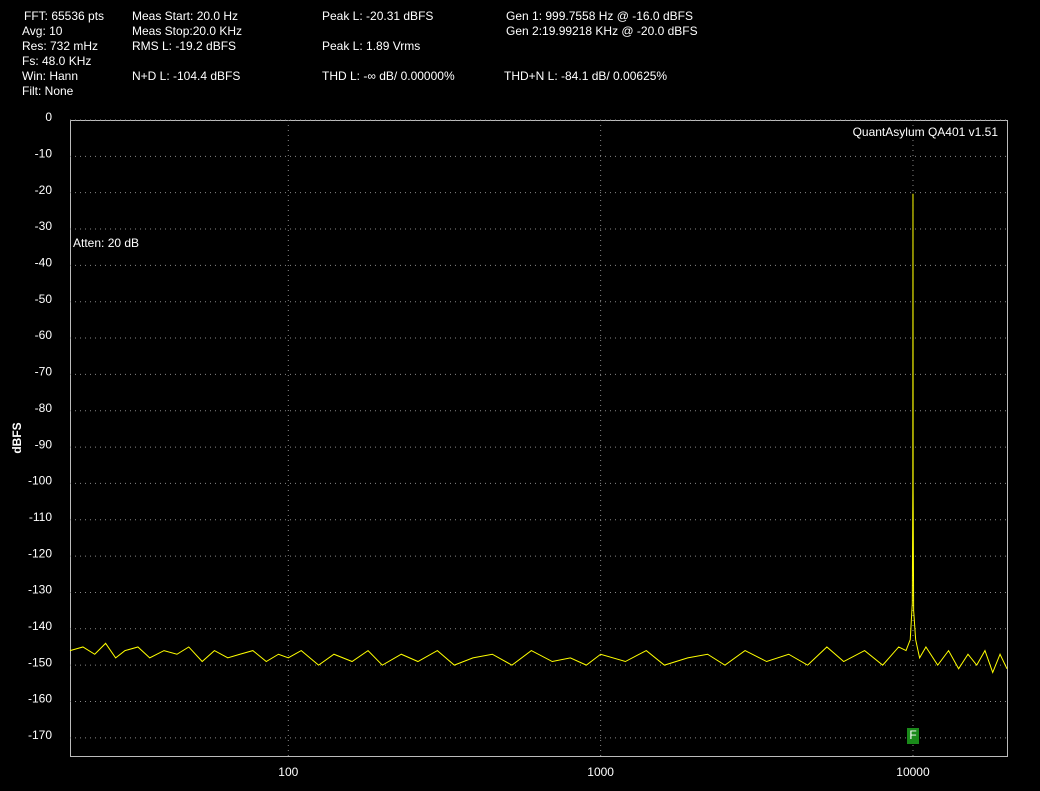  What do you see at coordinates (40, 553) in the screenshot?
I see `y-tick-label: -120` at bounding box center [40, 553].